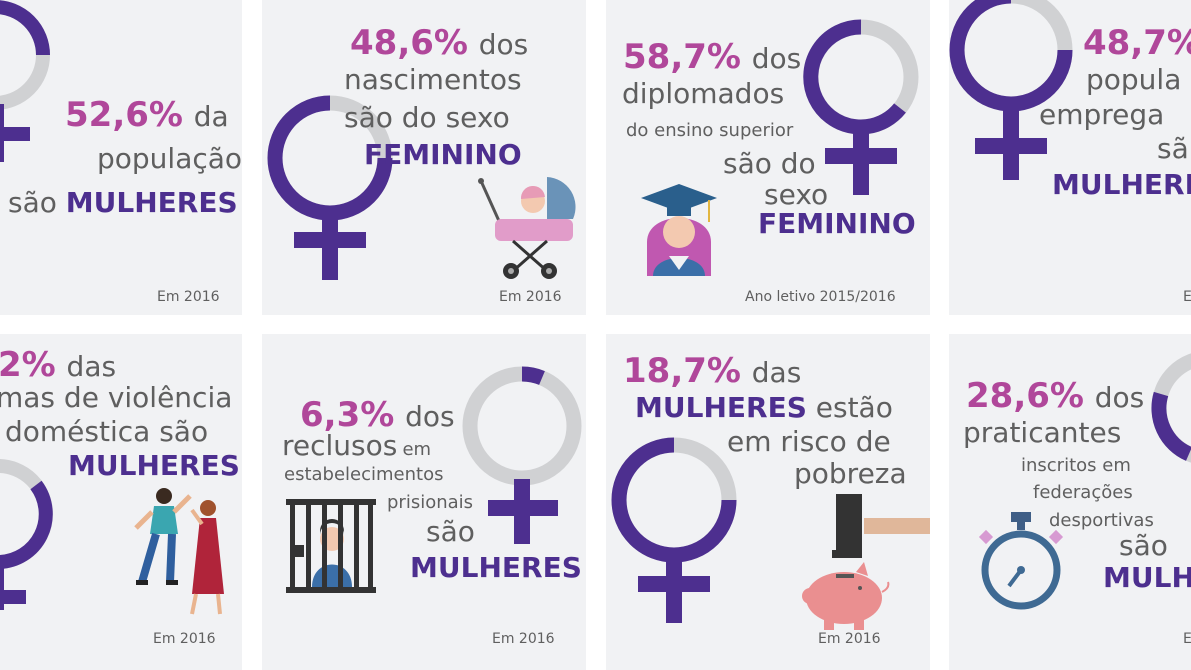  I want to click on stat-text: diplomados, so click(703, 93).